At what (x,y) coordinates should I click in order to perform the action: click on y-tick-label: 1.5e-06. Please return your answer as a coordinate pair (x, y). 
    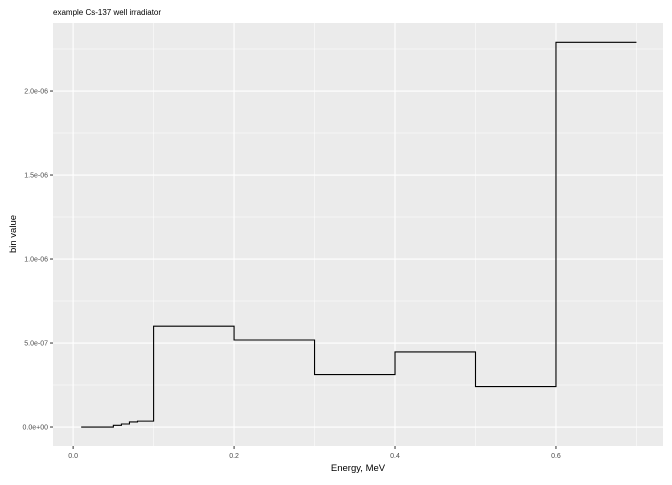
    Looking at the image, I should click on (36, 176).